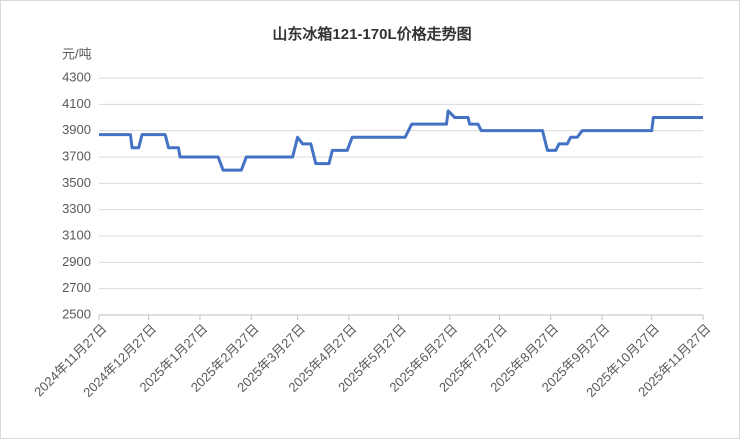 This screenshot has width=740, height=439. What do you see at coordinates (76, 103) in the screenshot?
I see `y-tick-label: 4100` at bounding box center [76, 103].